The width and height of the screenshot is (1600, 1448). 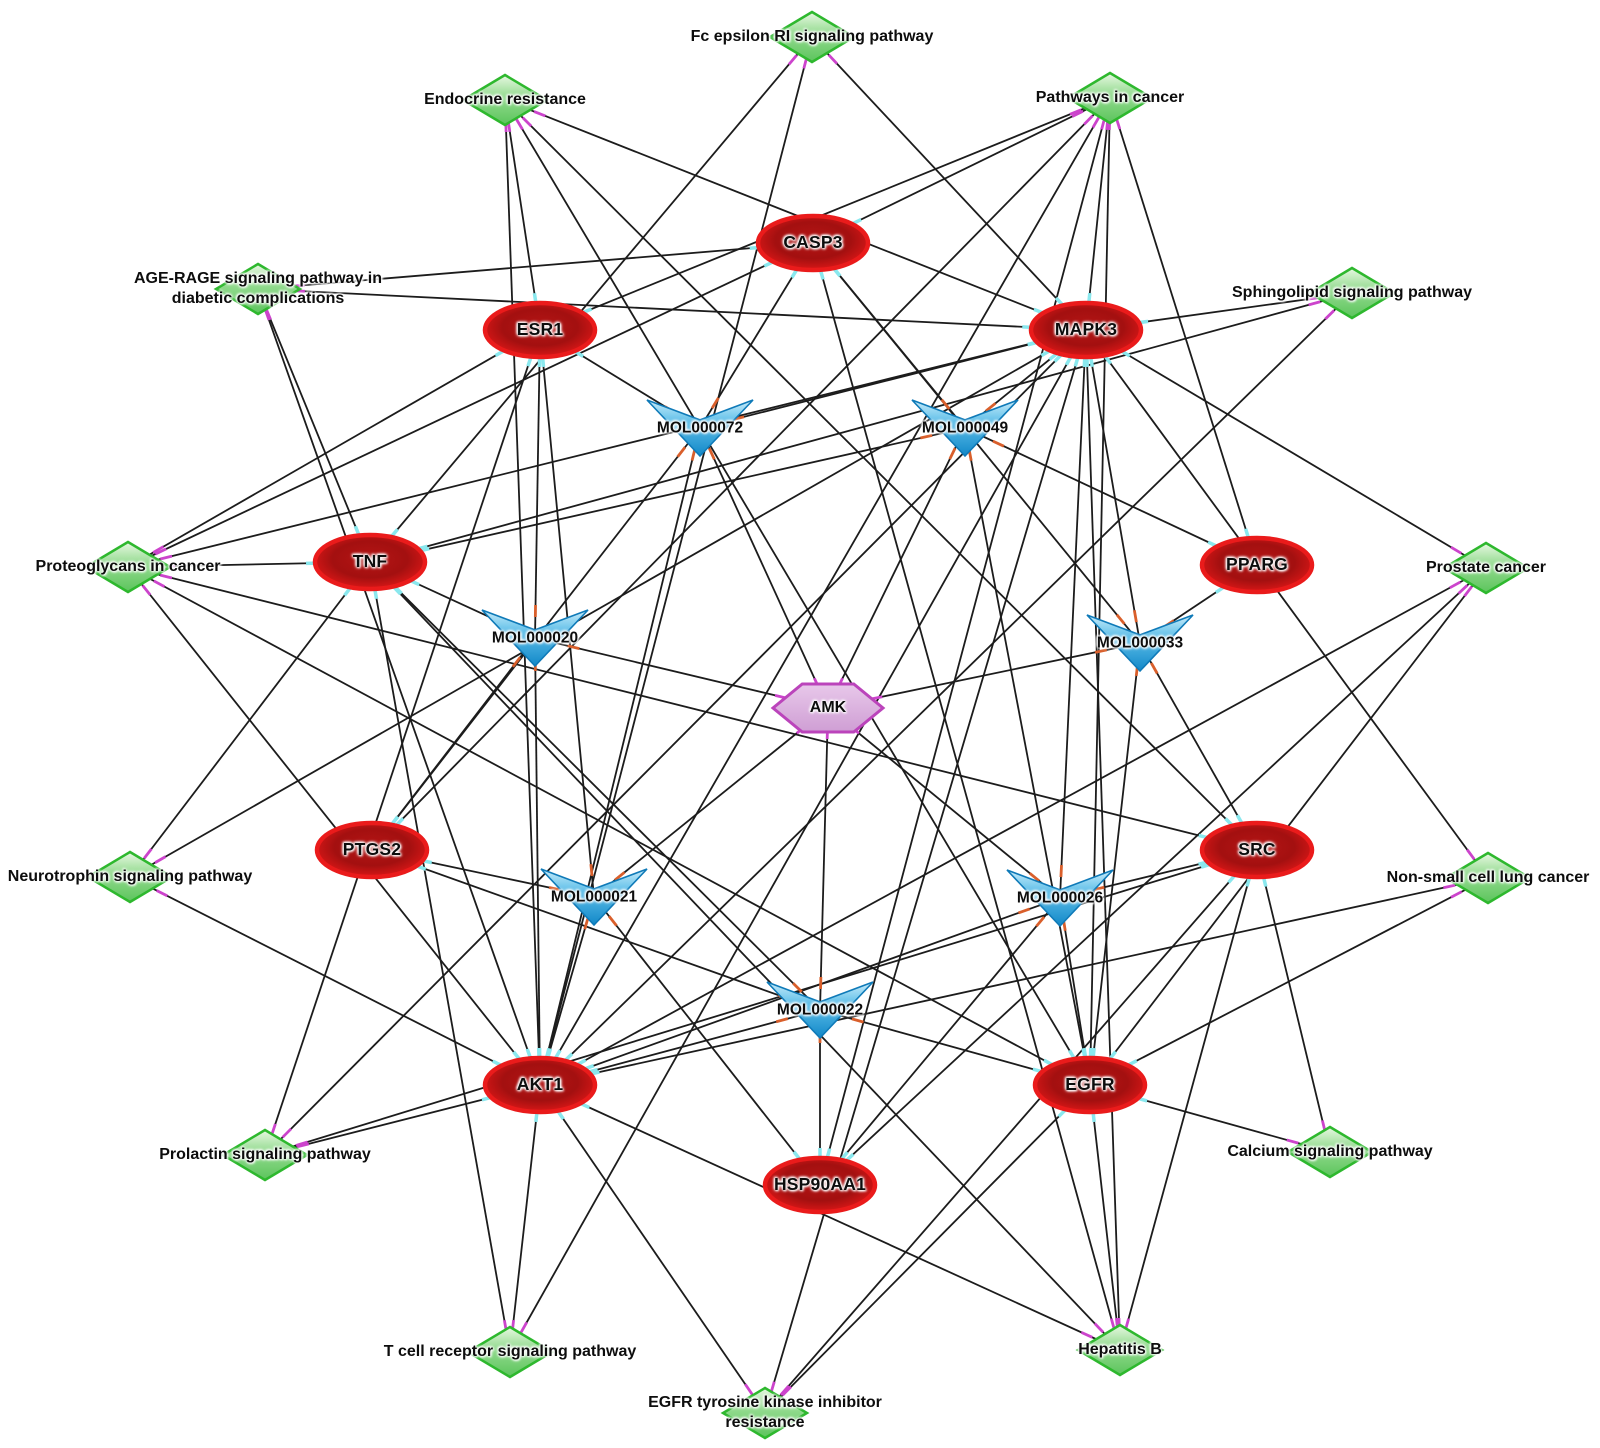 I want to click on edge-prostate-mapk3, so click(x=1286, y=449).